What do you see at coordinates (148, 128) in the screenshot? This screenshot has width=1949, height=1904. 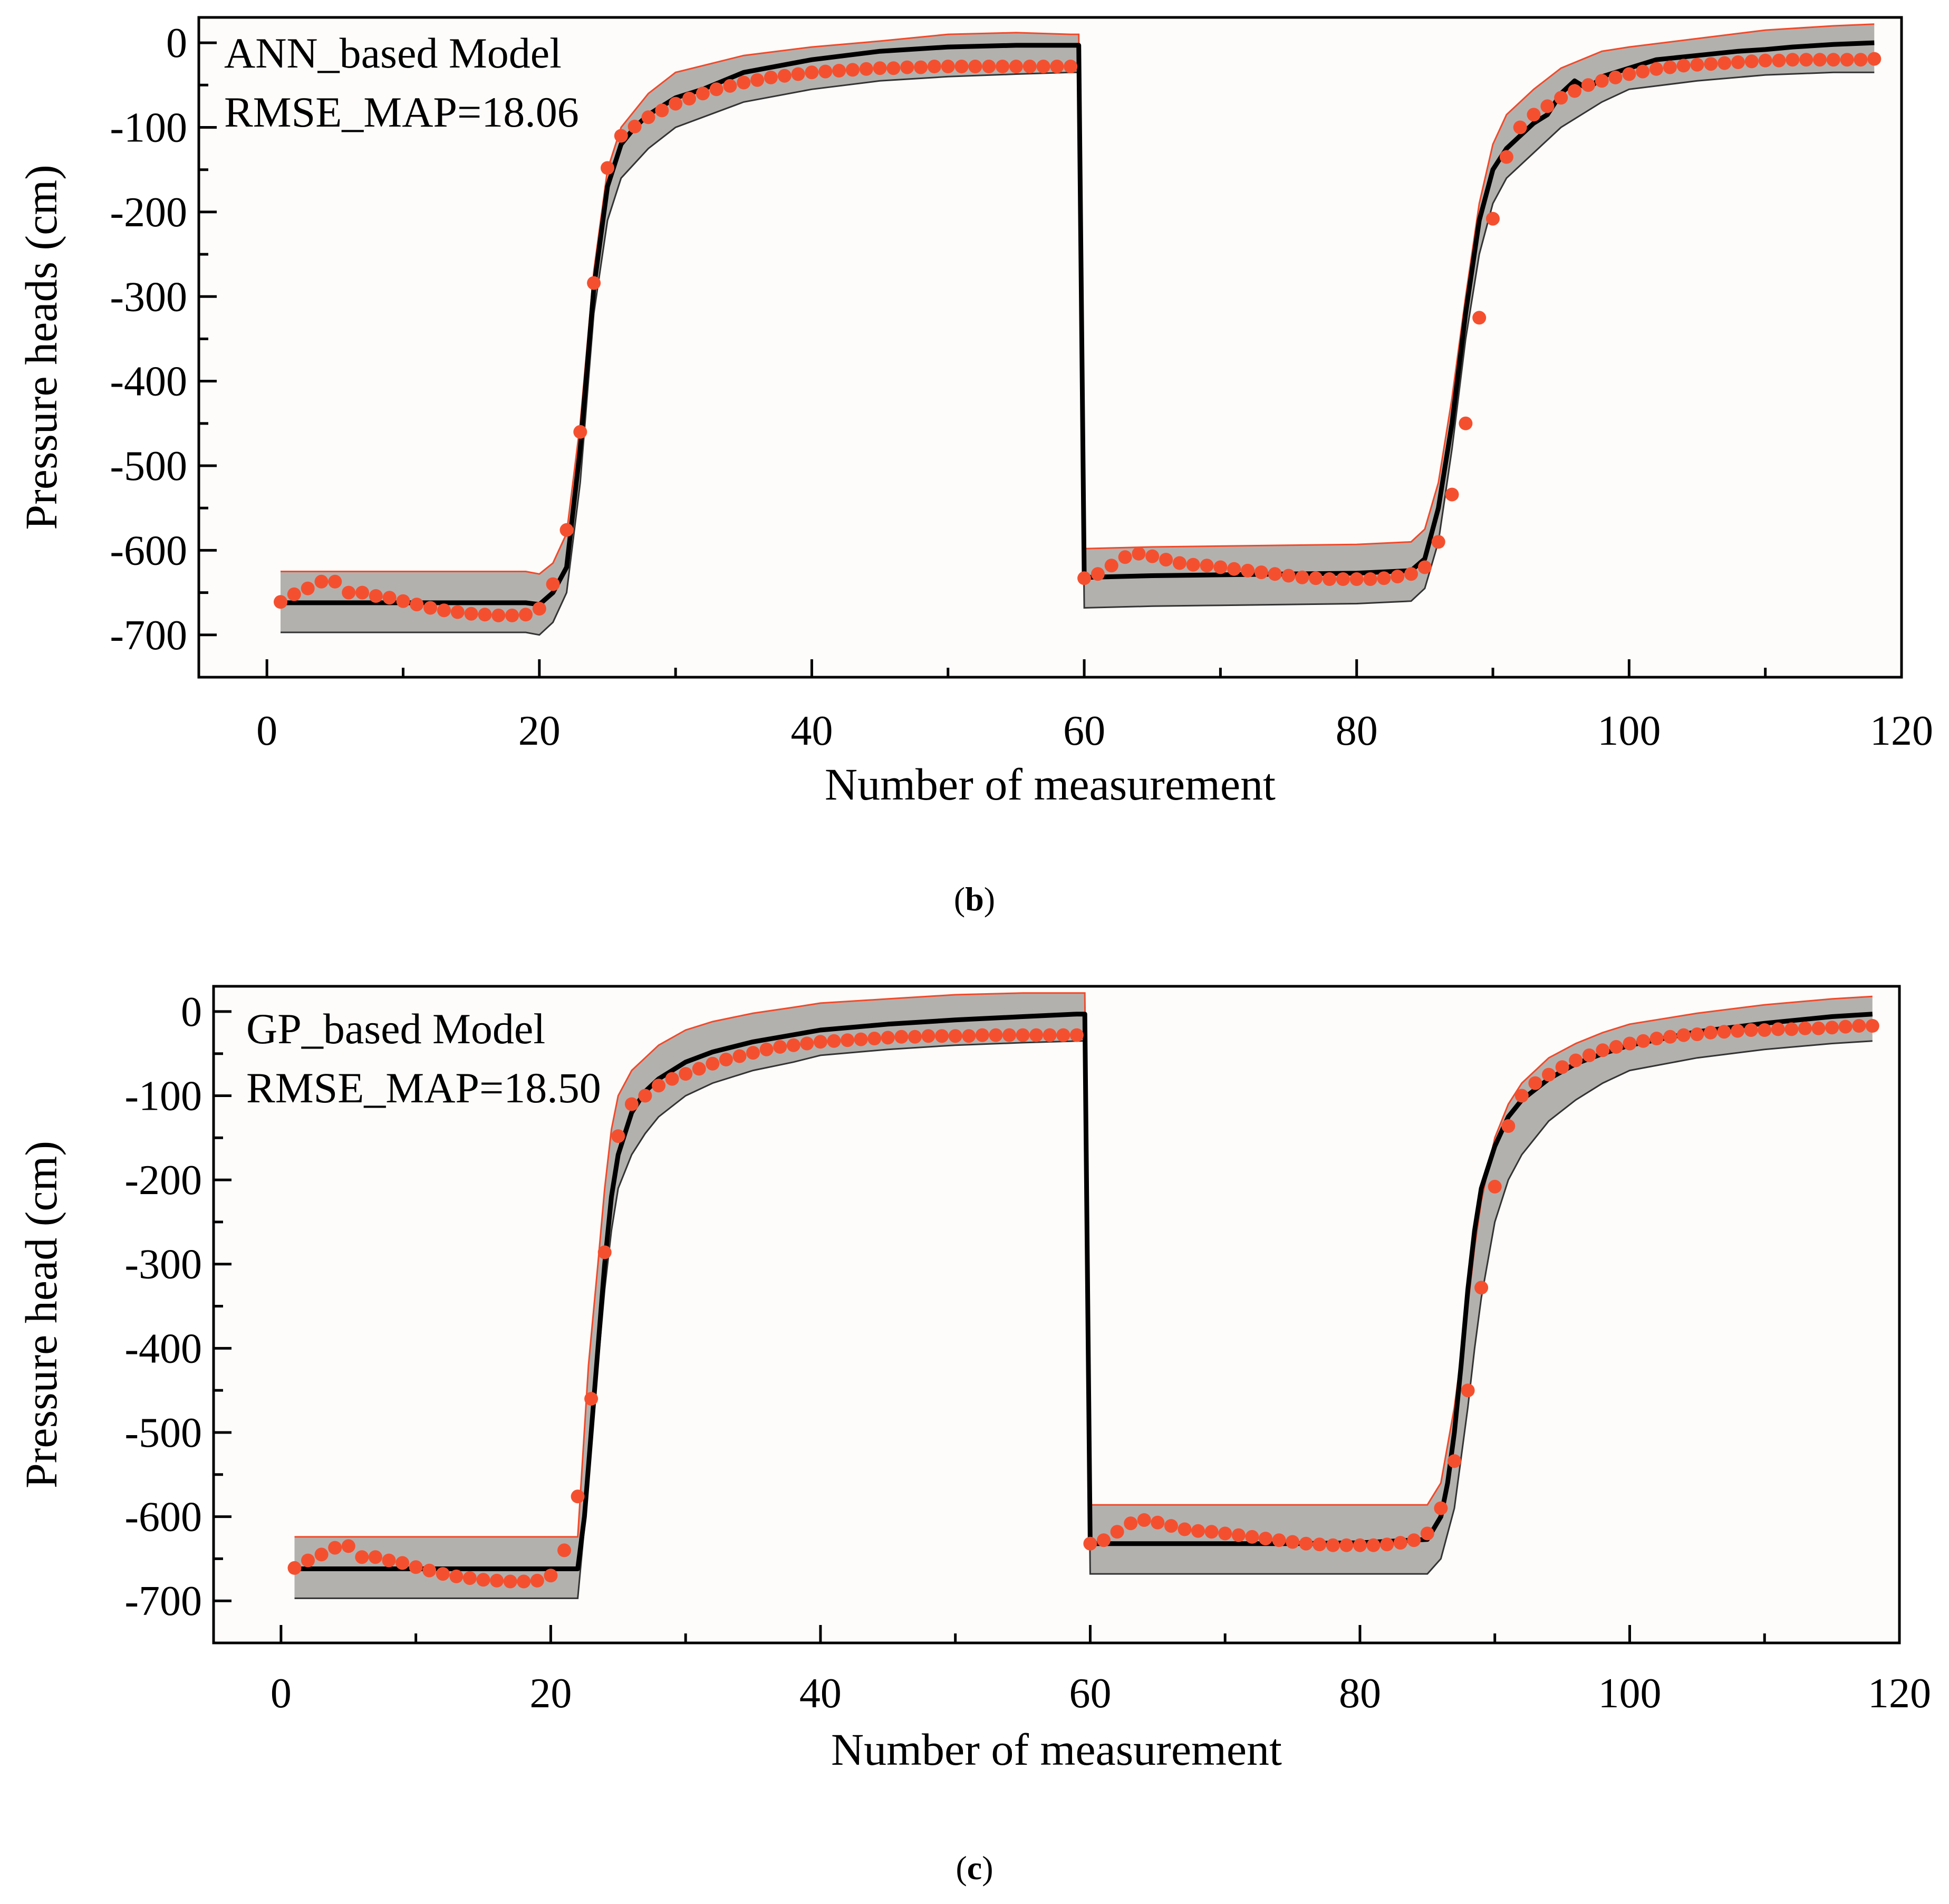 I see `panel-b-y-tick-label: -100` at bounding box center [148, 128].